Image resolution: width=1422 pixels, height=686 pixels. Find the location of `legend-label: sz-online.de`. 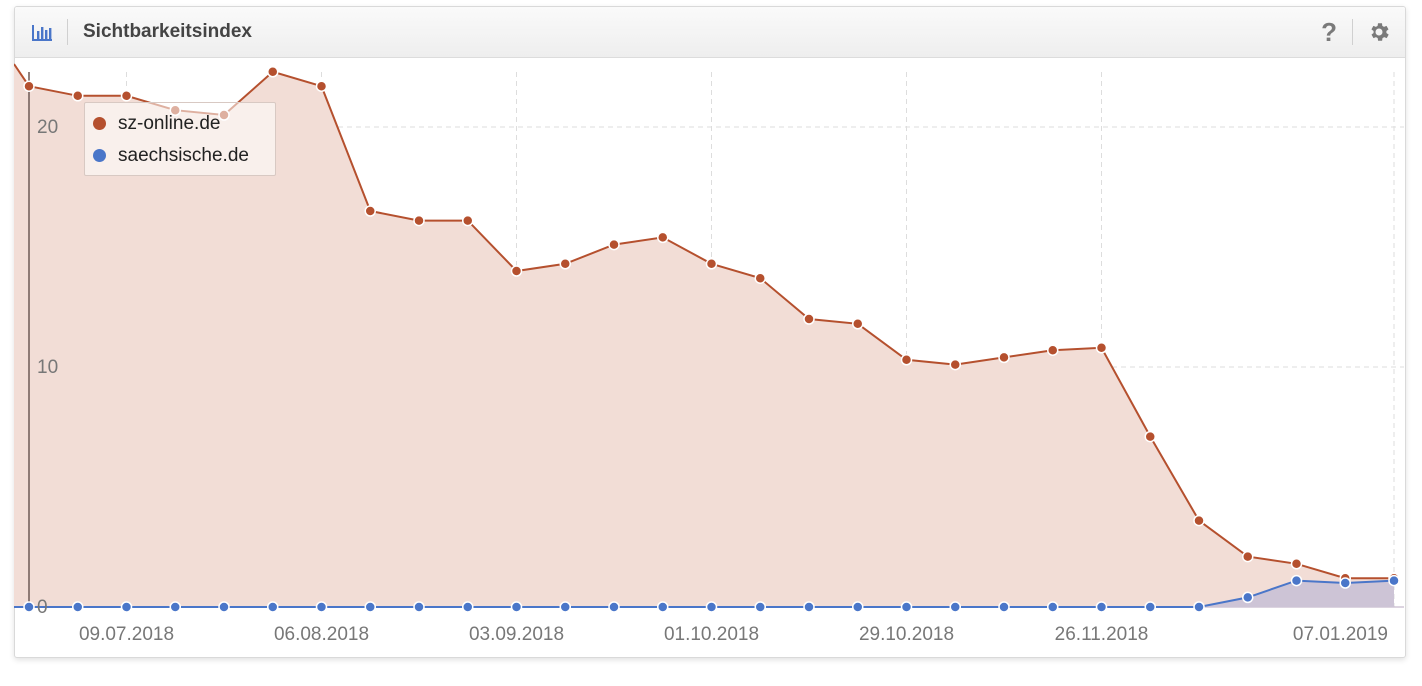

legend-label: sz-online.de is located at coordinates (169, 123).